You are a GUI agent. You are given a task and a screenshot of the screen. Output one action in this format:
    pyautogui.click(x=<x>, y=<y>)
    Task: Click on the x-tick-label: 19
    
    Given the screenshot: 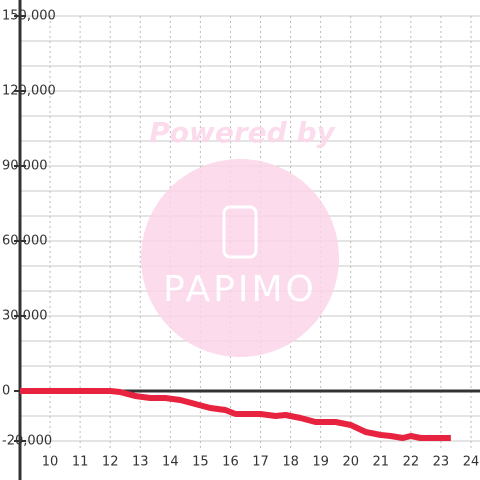 What is the action you would take?
    pyautogui.click(x=320, y=462)
    